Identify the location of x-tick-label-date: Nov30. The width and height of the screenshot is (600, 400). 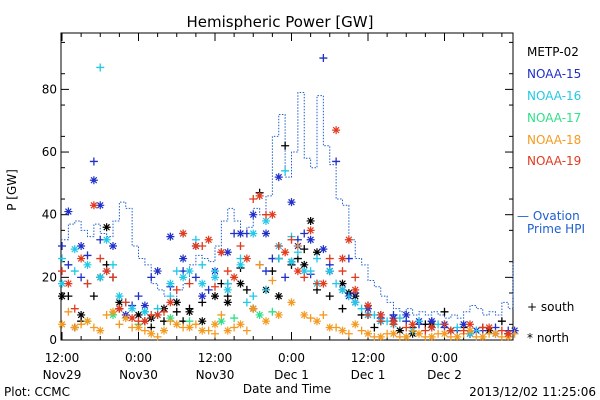
(215, 375).